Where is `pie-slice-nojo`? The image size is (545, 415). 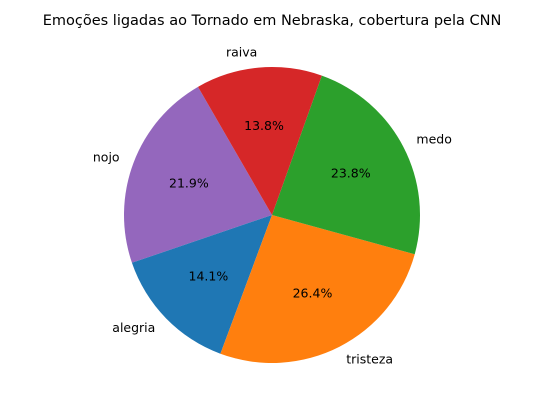 pie-slice-nojo is located at coordinates (197, 174).